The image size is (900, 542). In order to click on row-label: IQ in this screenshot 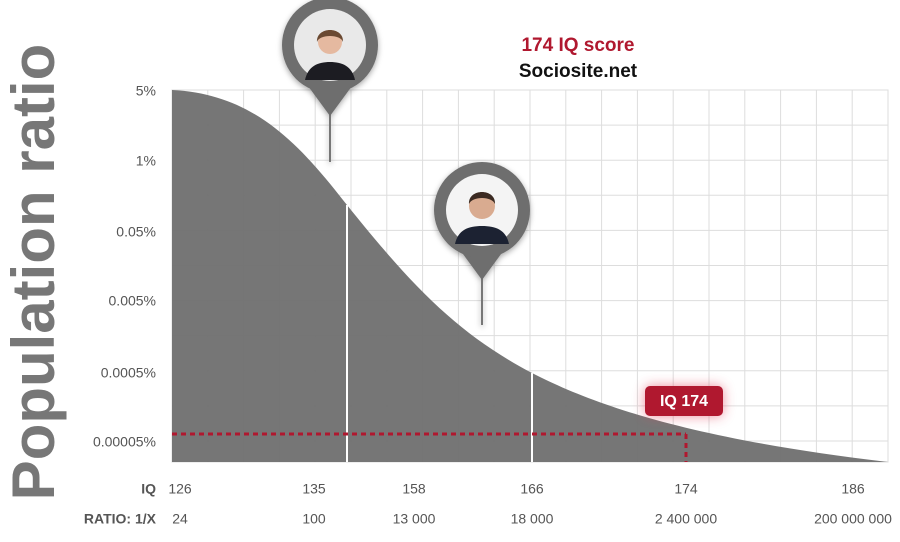, I will do `click(148, 489)`.